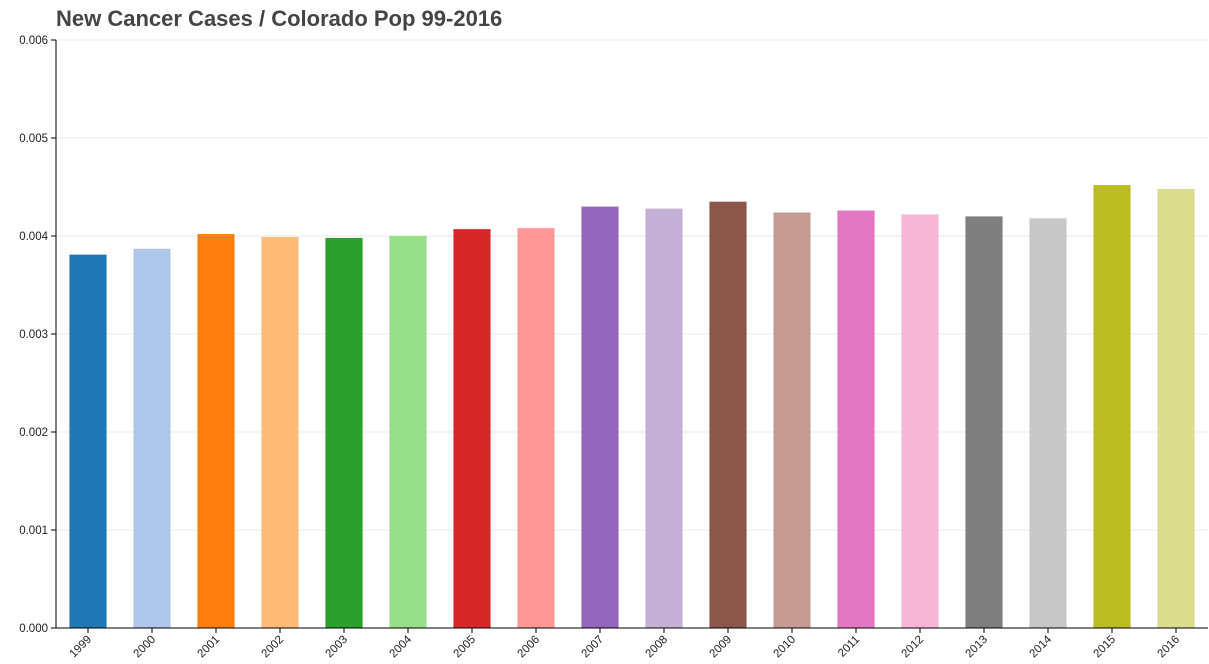  I want to click on bar-2005, so click(472, 428).